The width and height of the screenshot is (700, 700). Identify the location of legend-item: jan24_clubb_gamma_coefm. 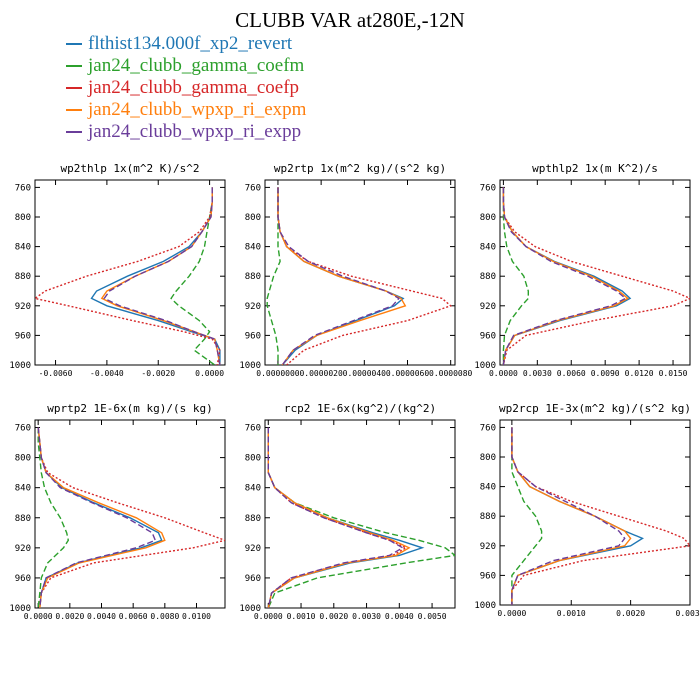
(186, 66).